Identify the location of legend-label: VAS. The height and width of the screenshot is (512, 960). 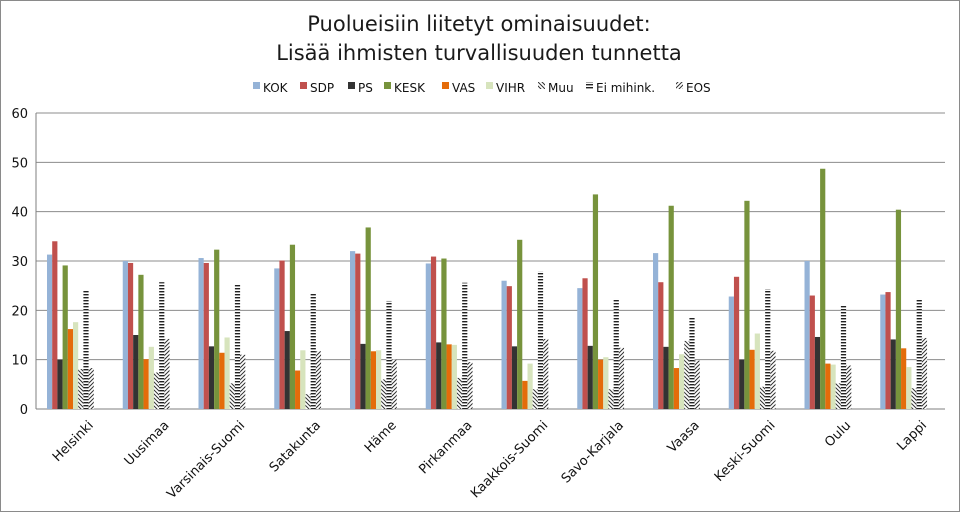
(463, 88).